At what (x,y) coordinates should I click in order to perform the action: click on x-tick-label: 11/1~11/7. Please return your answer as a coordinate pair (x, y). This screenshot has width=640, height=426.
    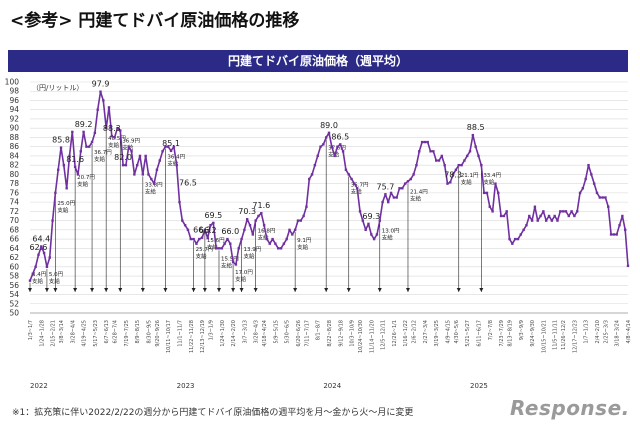
    Looking at the image, I should click on (181, 333).